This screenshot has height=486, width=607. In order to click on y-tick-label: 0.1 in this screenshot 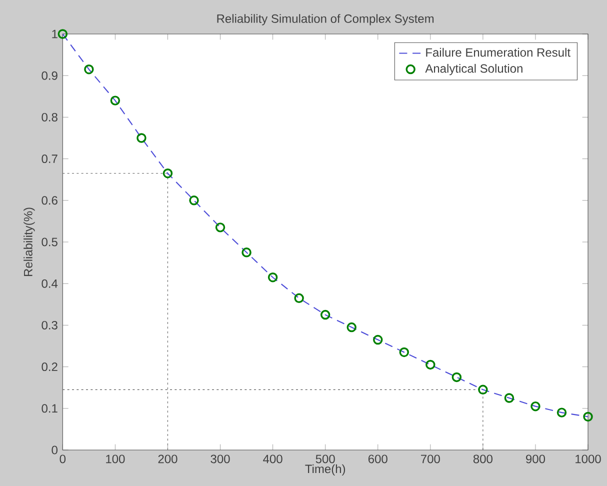, I will do `click(50, 408)`.